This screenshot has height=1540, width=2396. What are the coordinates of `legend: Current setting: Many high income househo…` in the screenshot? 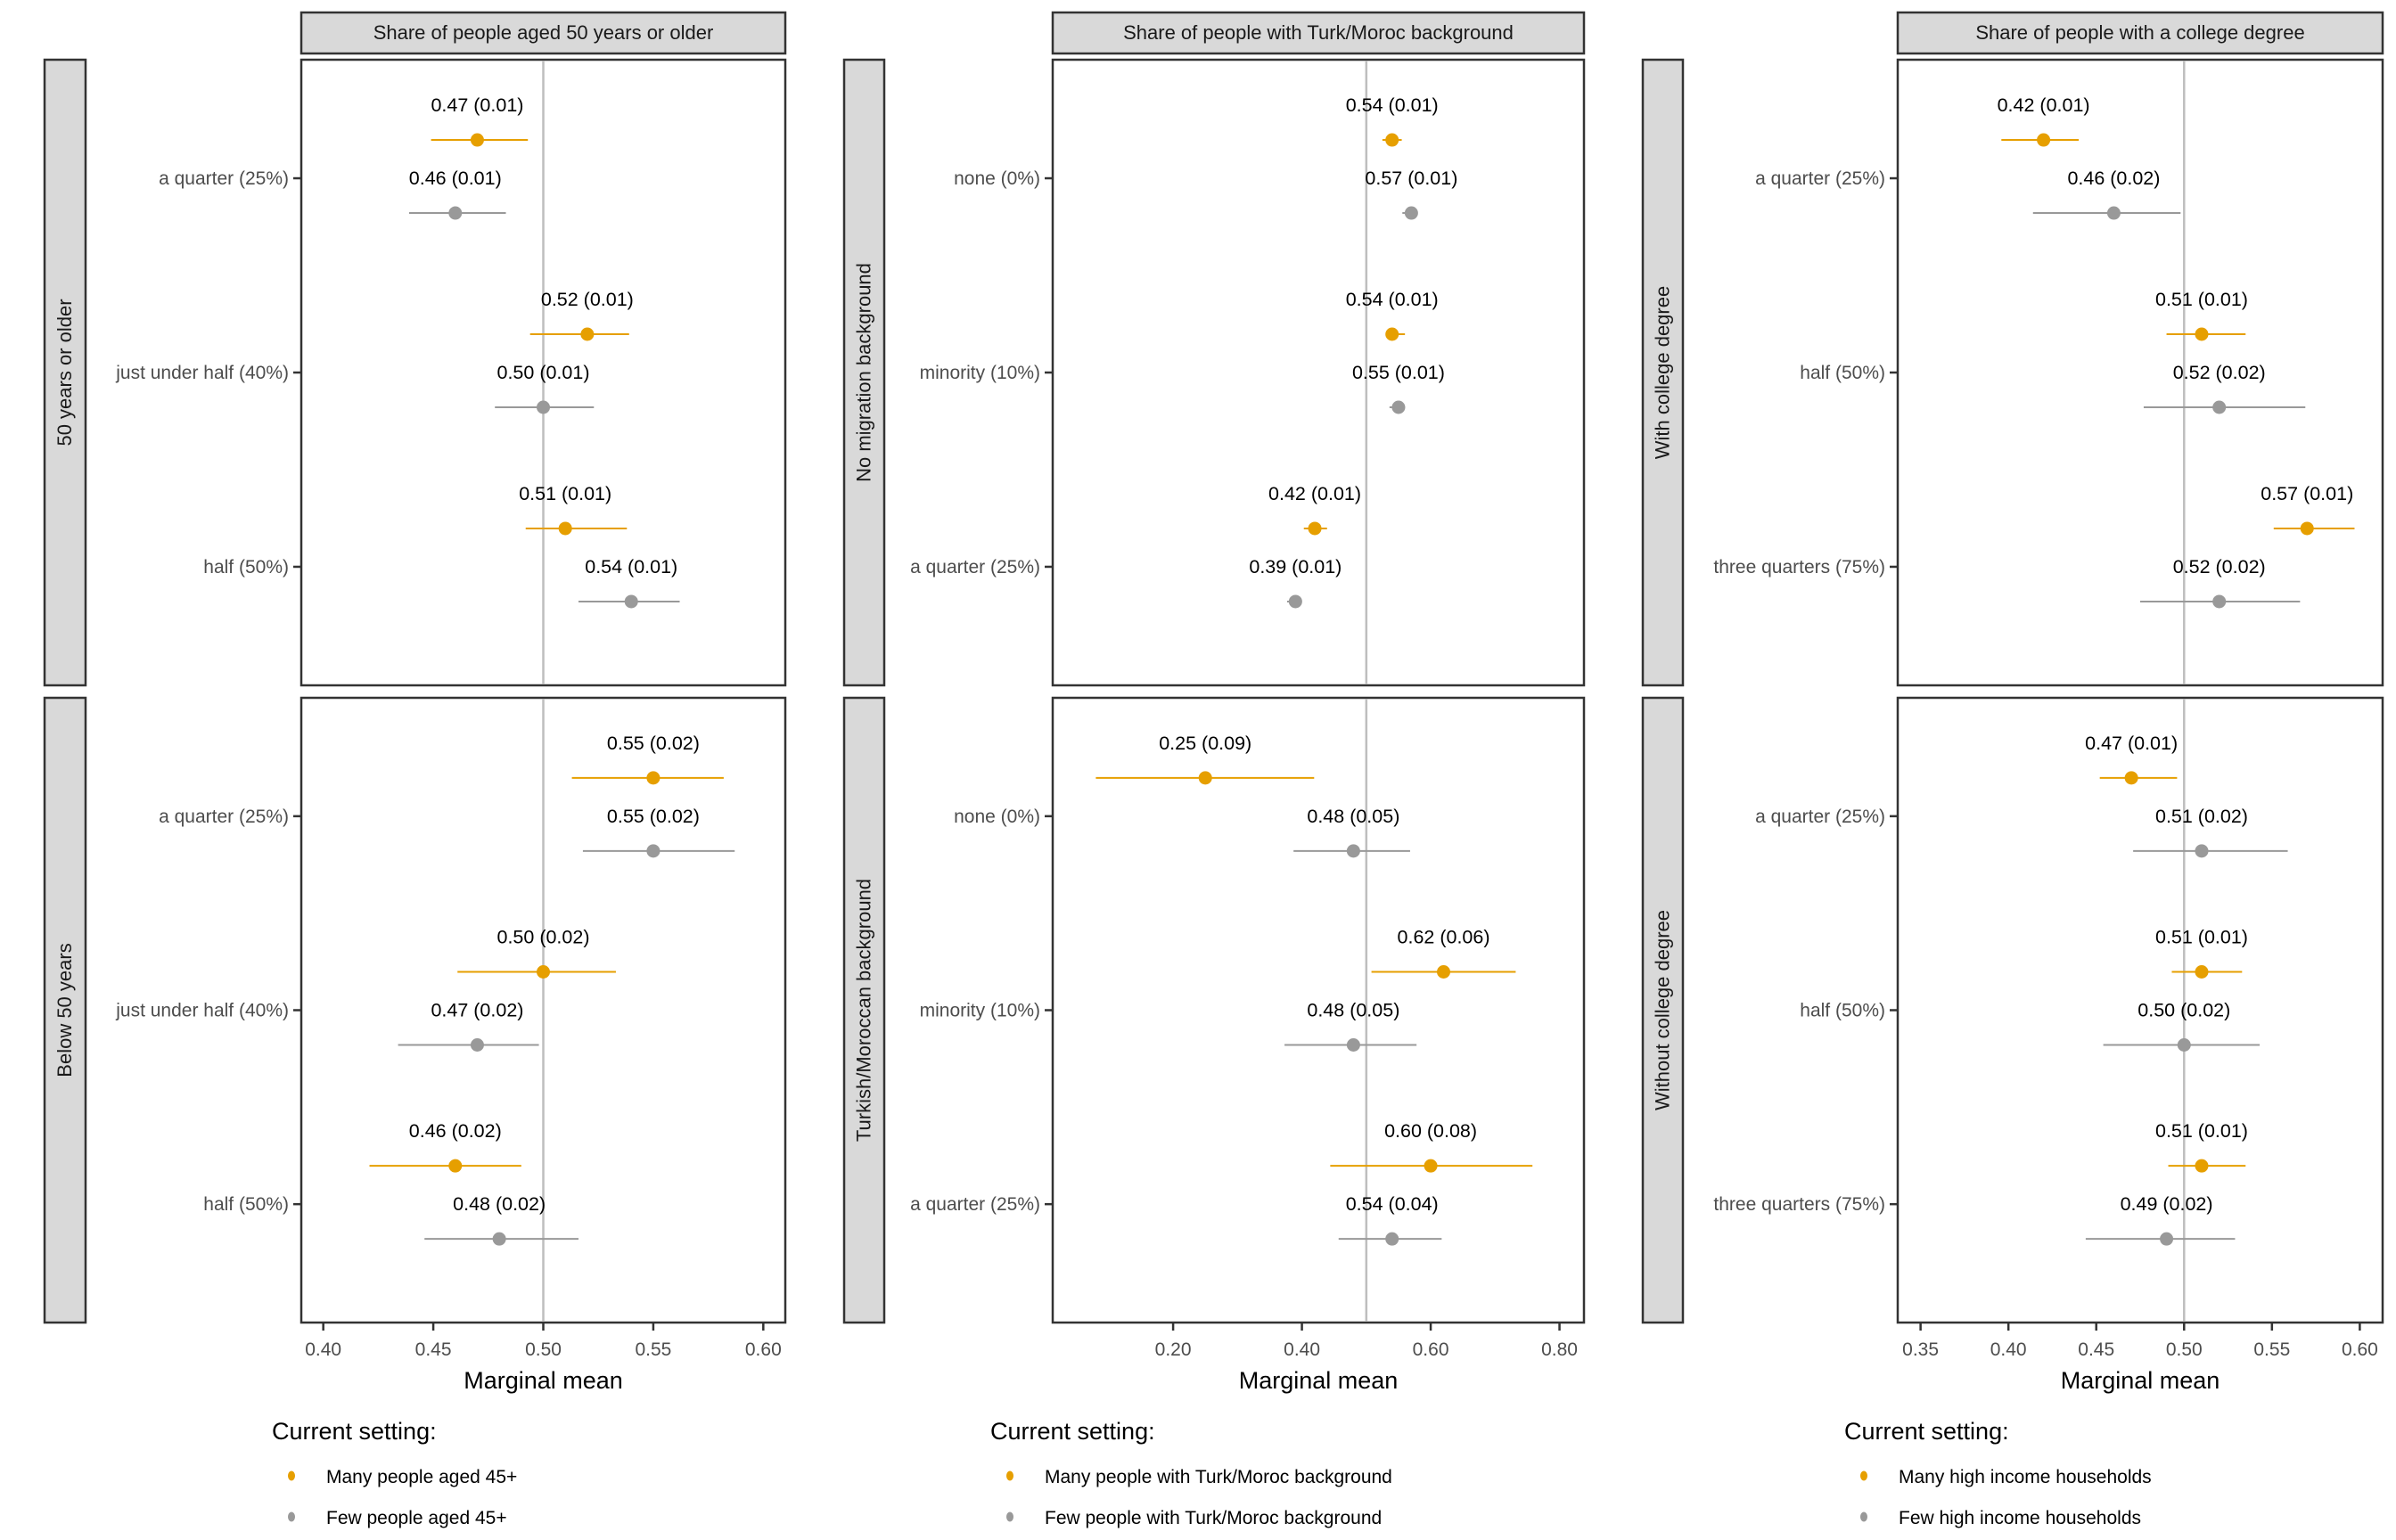 It's located at (1998, 1473).